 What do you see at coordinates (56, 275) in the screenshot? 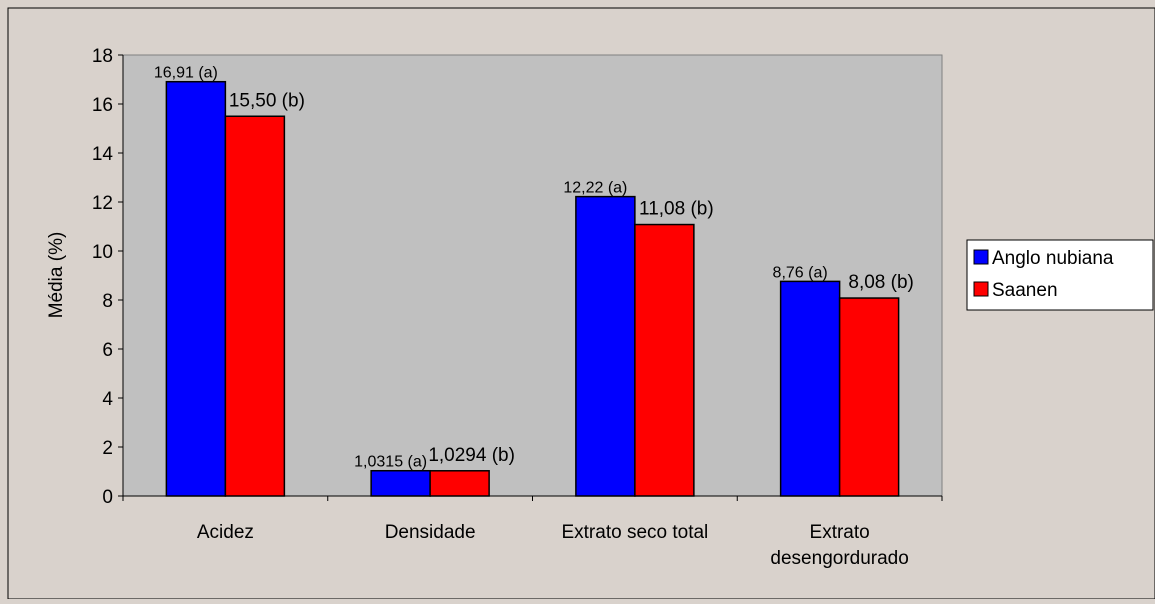
I see `y-axis-label: Média (%)` at bounding box center [56, 275].